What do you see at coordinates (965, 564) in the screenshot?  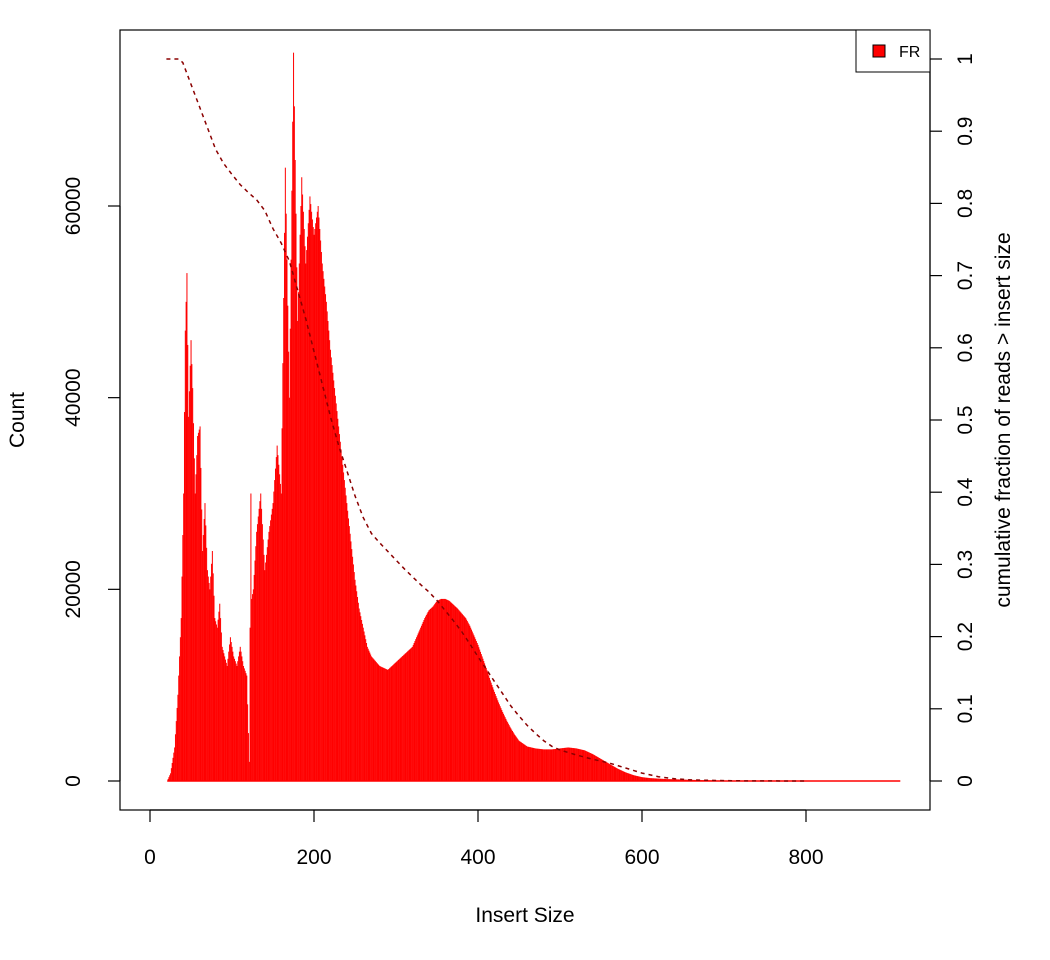 I see `y2-tick-label: 0.3` at bounding box center [965, 564].